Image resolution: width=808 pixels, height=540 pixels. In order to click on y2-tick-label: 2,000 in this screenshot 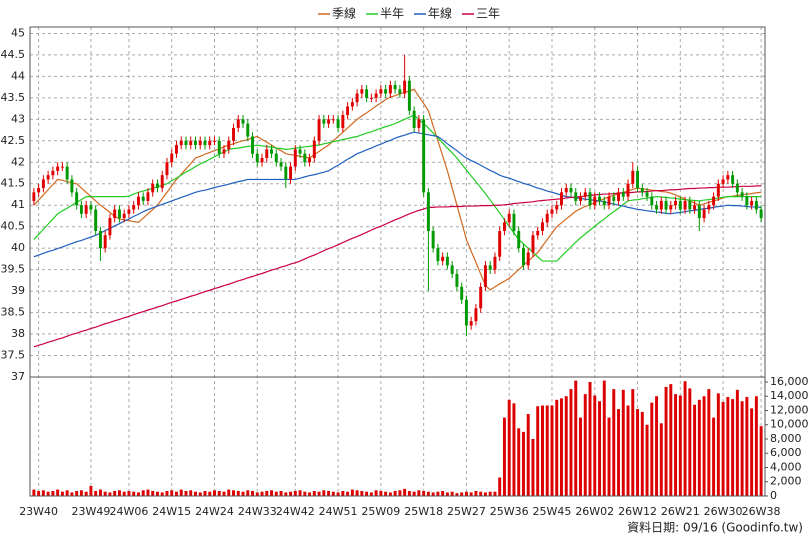, I will do `click(786, 481)`.